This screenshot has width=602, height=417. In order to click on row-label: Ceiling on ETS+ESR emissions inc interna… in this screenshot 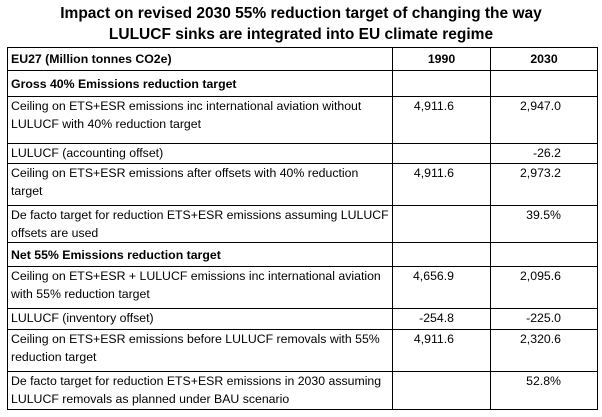, I will do `click(200, 120)`.